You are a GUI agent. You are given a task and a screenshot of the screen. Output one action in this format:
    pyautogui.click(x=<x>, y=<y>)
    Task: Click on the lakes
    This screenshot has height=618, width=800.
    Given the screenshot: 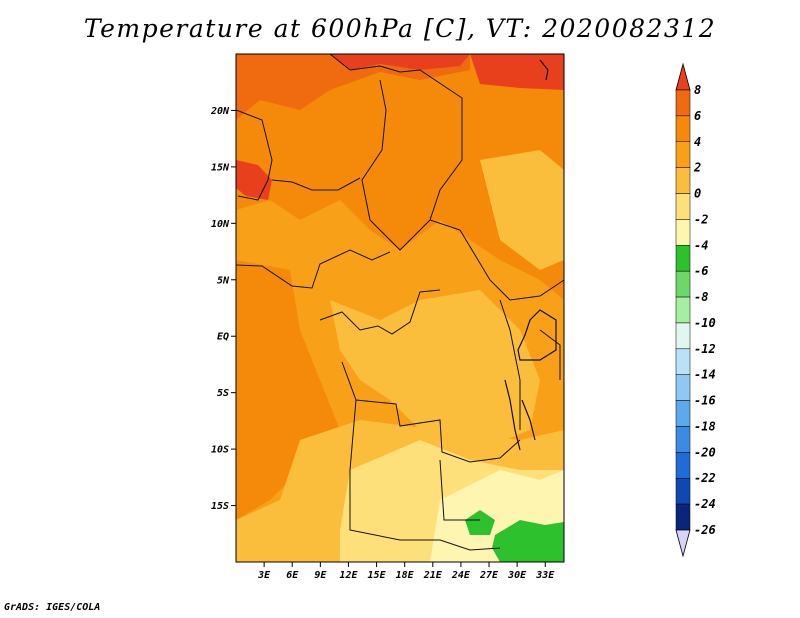 What is the action you would take?
    pyautogui.click(x=530, y=255)
    